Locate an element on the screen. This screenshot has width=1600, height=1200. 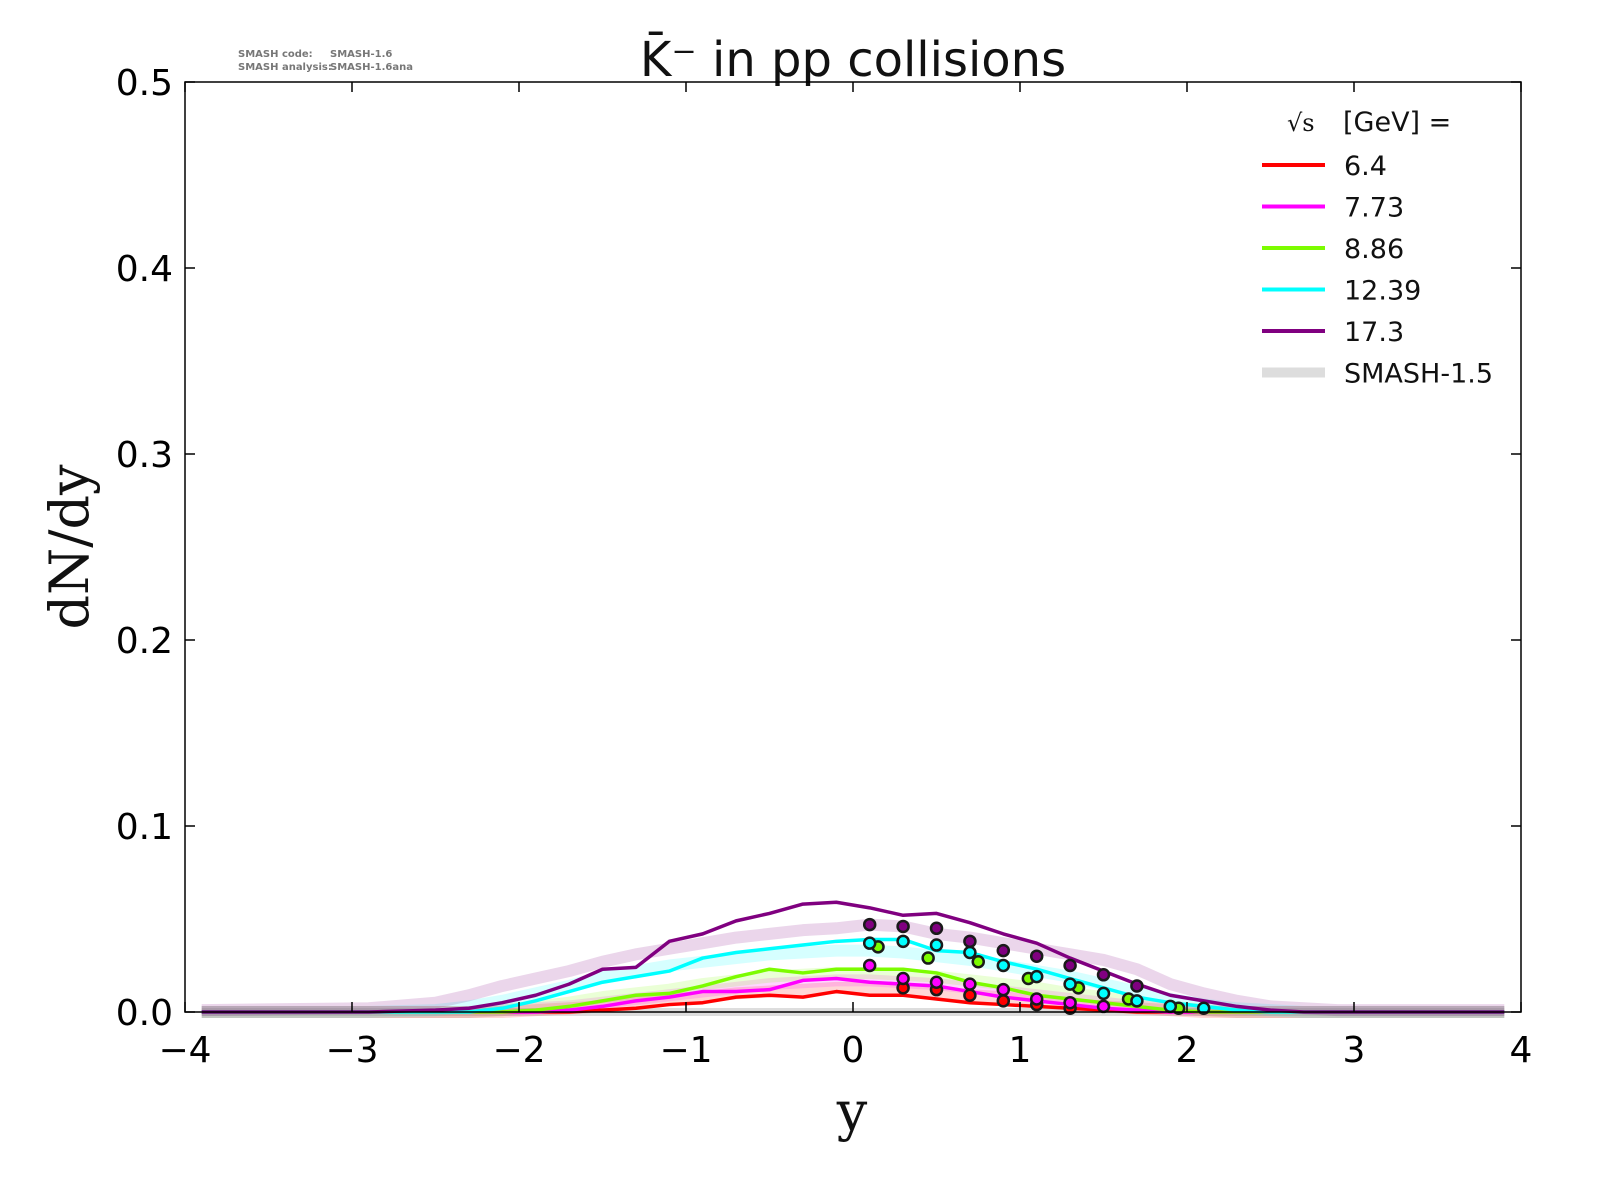
x-tick-label: 4 is located at coordinates (1521, 1050).